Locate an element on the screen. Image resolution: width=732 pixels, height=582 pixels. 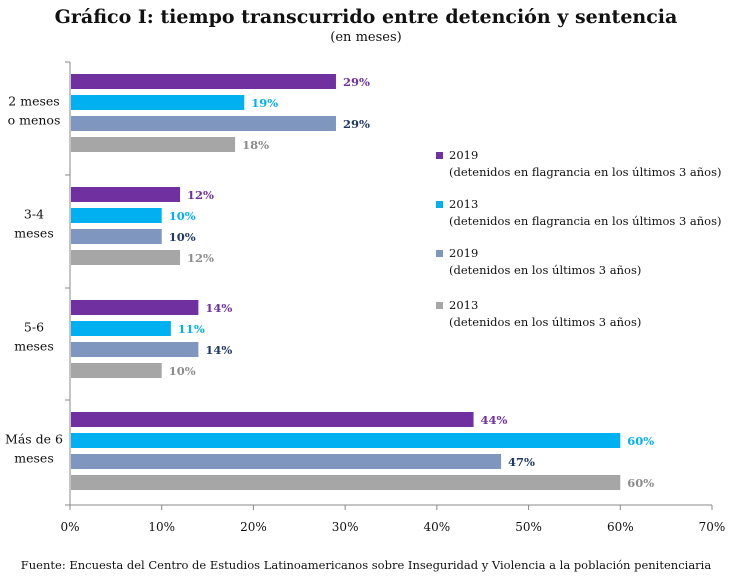
x-tick-label: 50% is located at coordinates (528, 527).